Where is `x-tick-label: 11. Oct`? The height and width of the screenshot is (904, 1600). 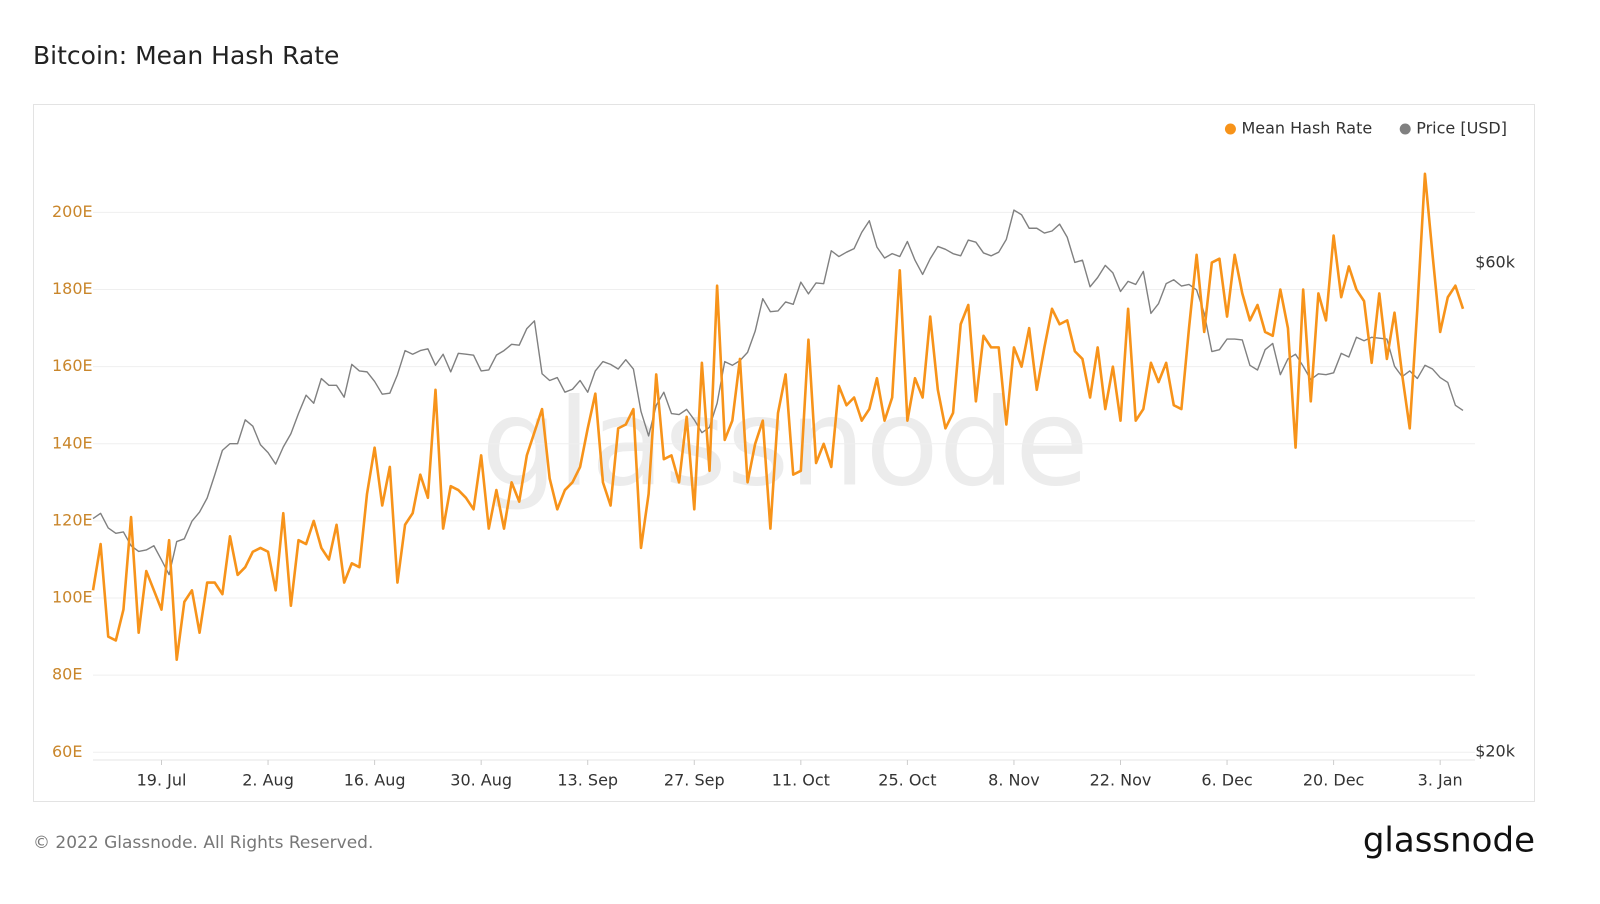
x-tick-label: 11. Oct is located at coordinates (801, 780).